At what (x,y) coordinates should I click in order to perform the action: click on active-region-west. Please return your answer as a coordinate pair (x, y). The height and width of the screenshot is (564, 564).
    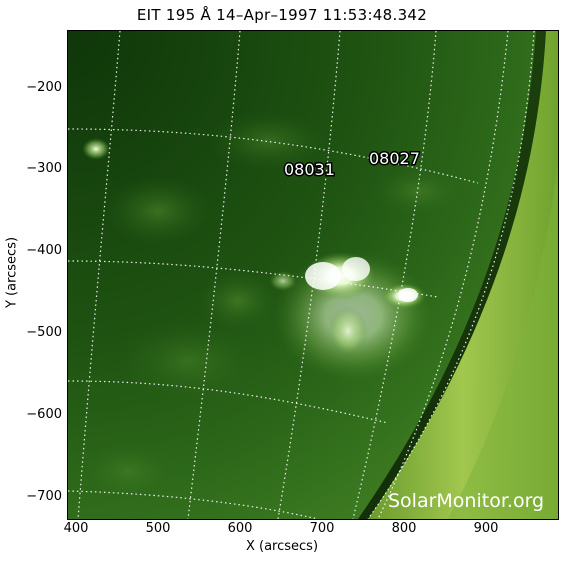
    Looking at the image, I should click on (283, 281).